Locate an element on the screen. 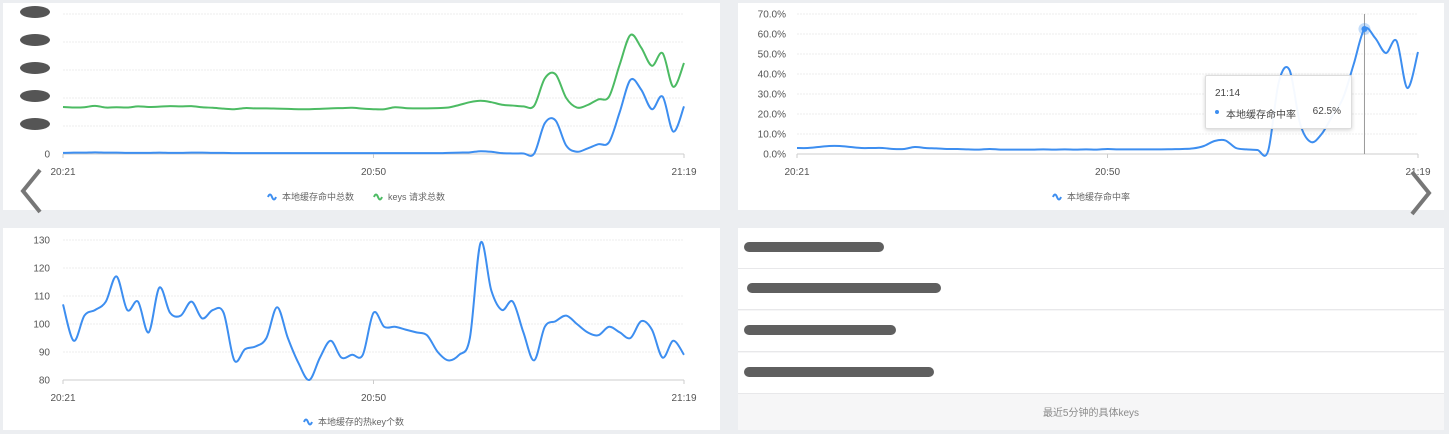 The height and width of the screenshot is (434, 1449). chevron-left-icon is located at coordinates (31, 191).